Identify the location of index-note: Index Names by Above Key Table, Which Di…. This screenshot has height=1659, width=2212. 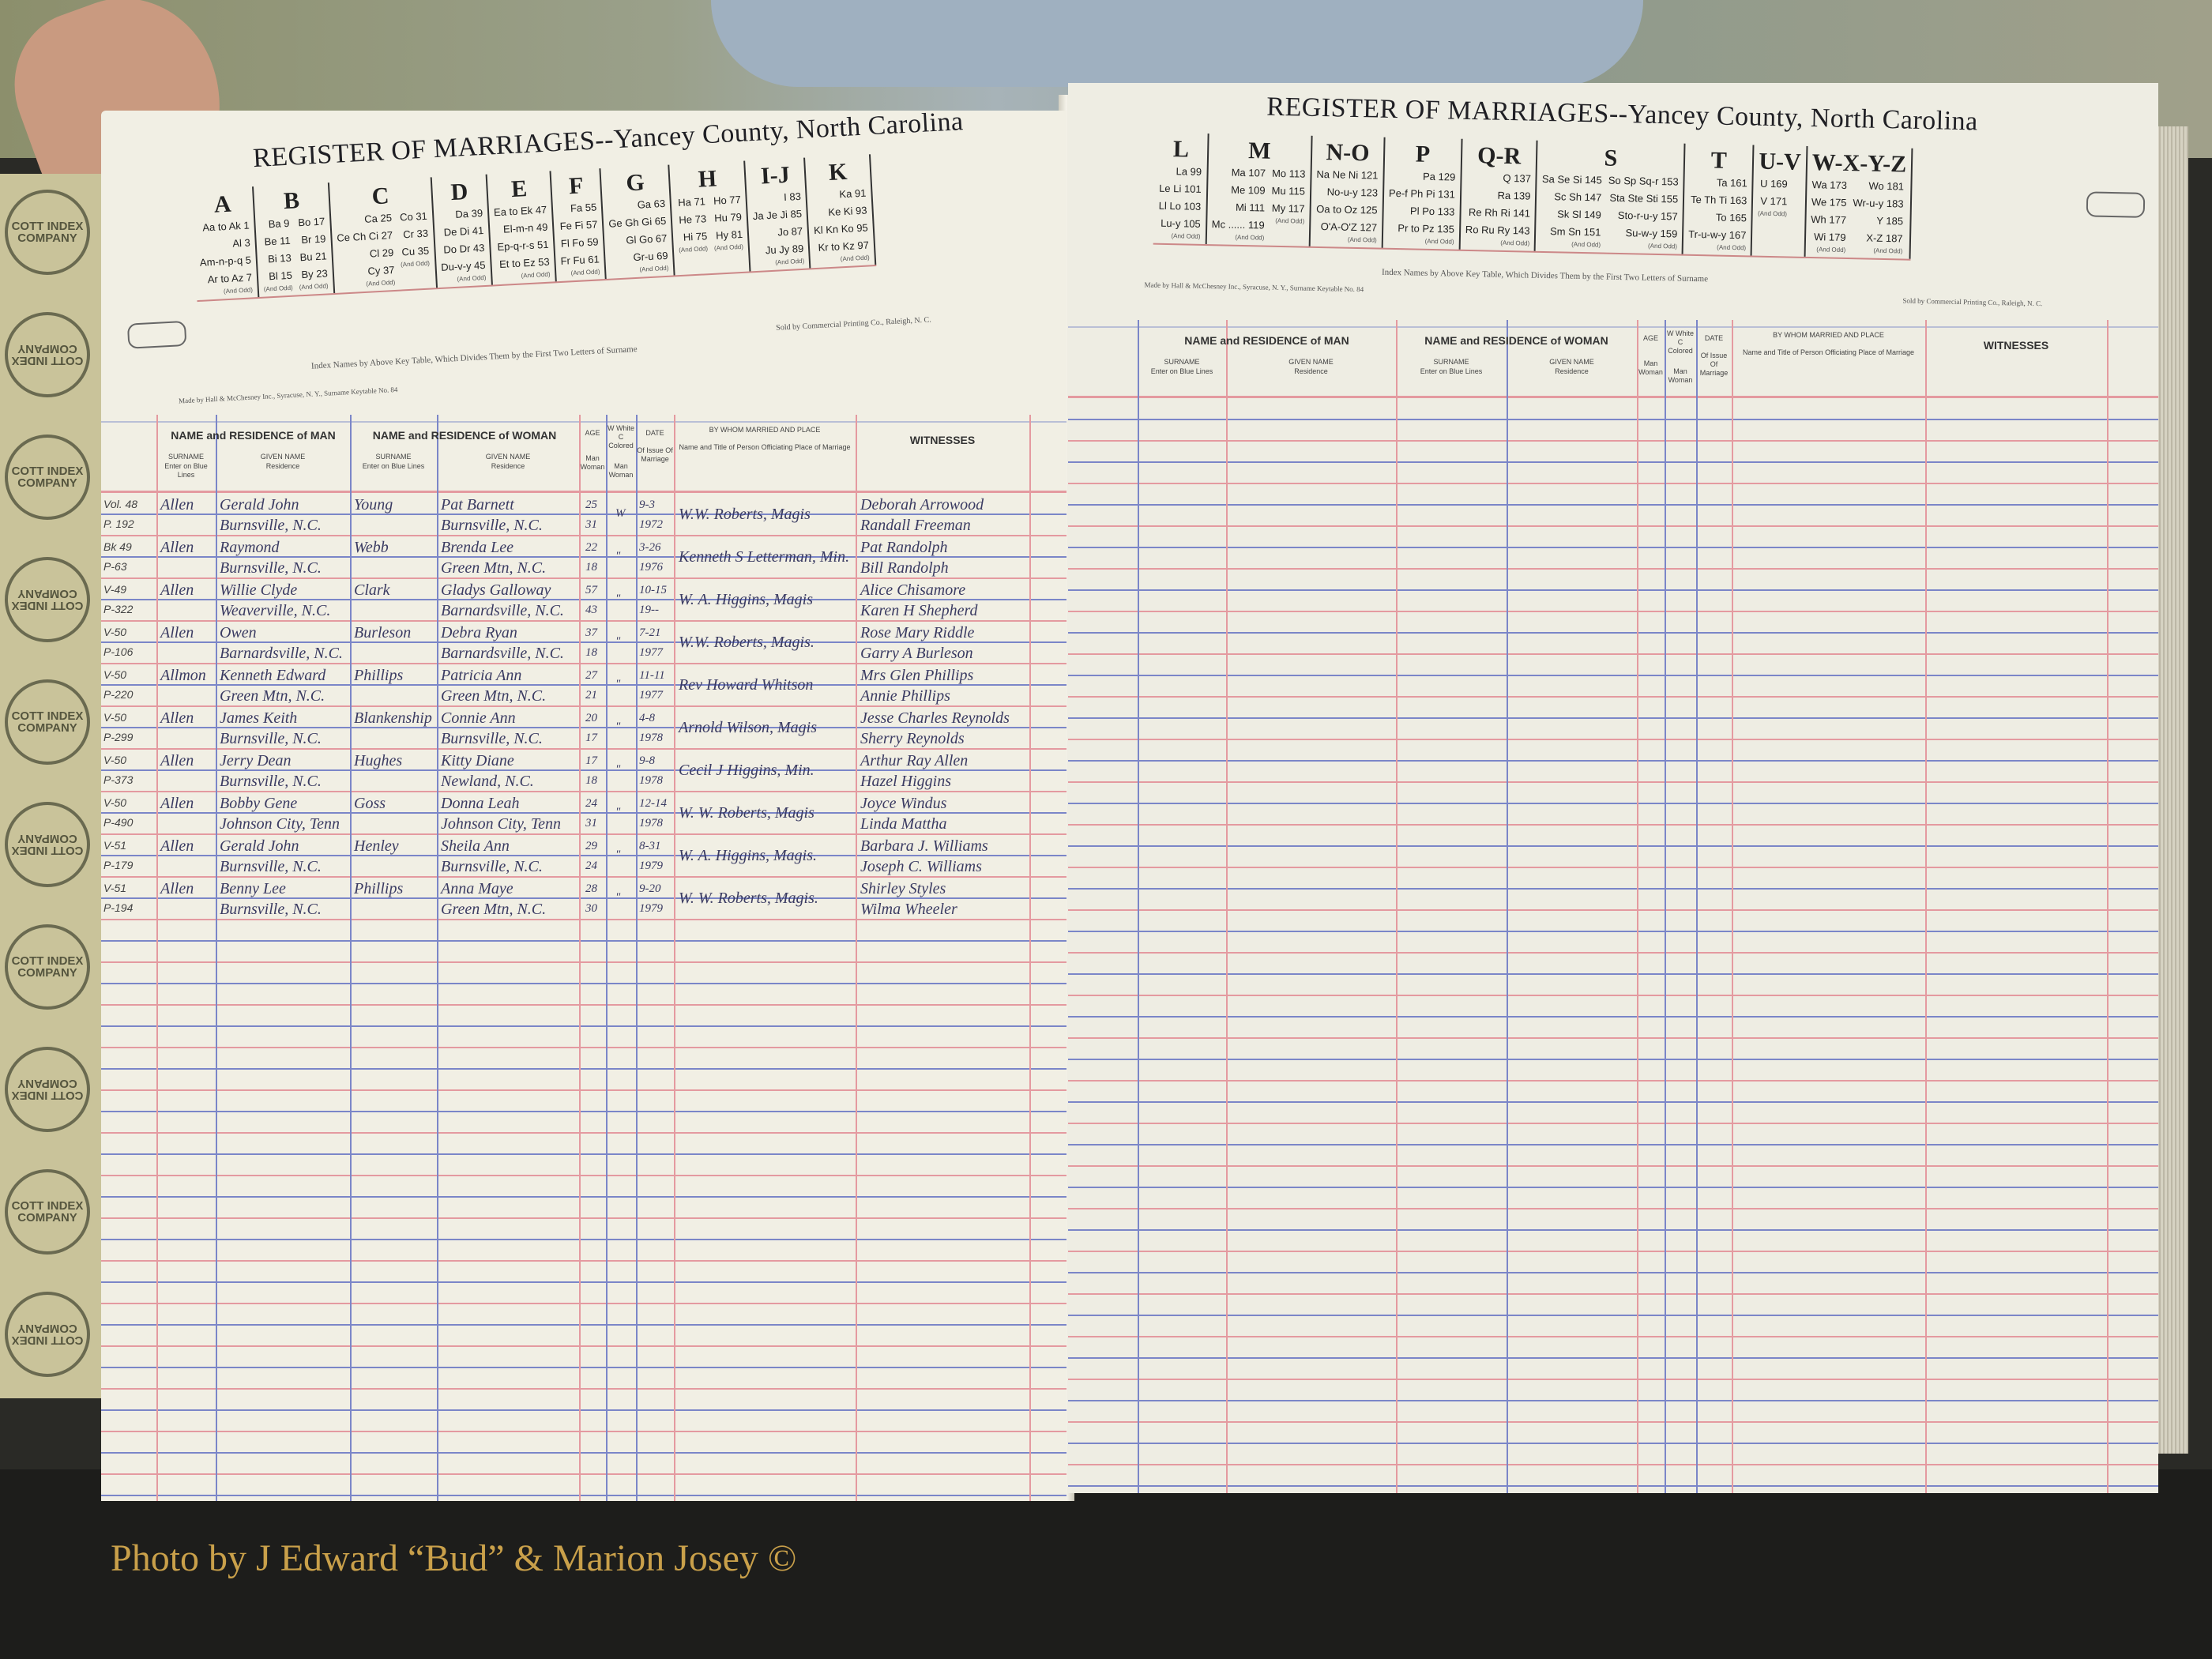
(474, 358).